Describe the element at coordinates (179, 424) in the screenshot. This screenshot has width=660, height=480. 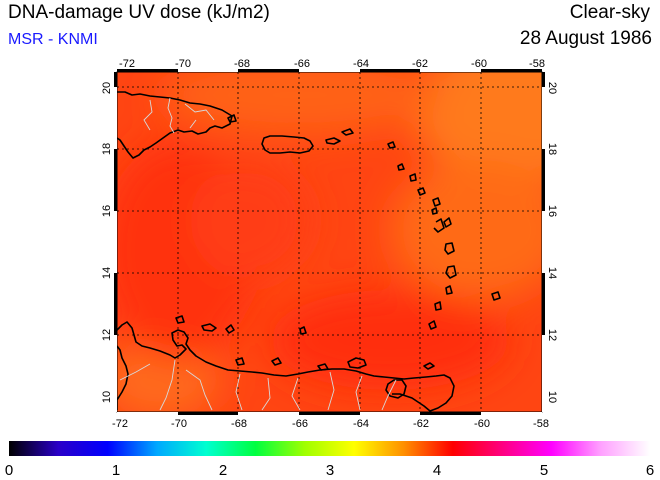
I see `lon-tick-bottom: -70` at that location.